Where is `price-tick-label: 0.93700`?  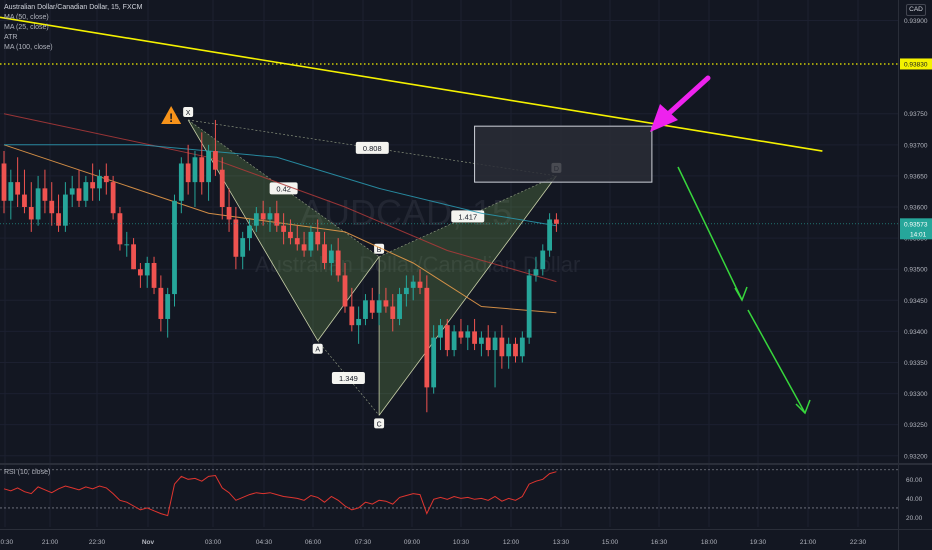
price-tick-label: 0.93700 is located at coordinates (916, 145).